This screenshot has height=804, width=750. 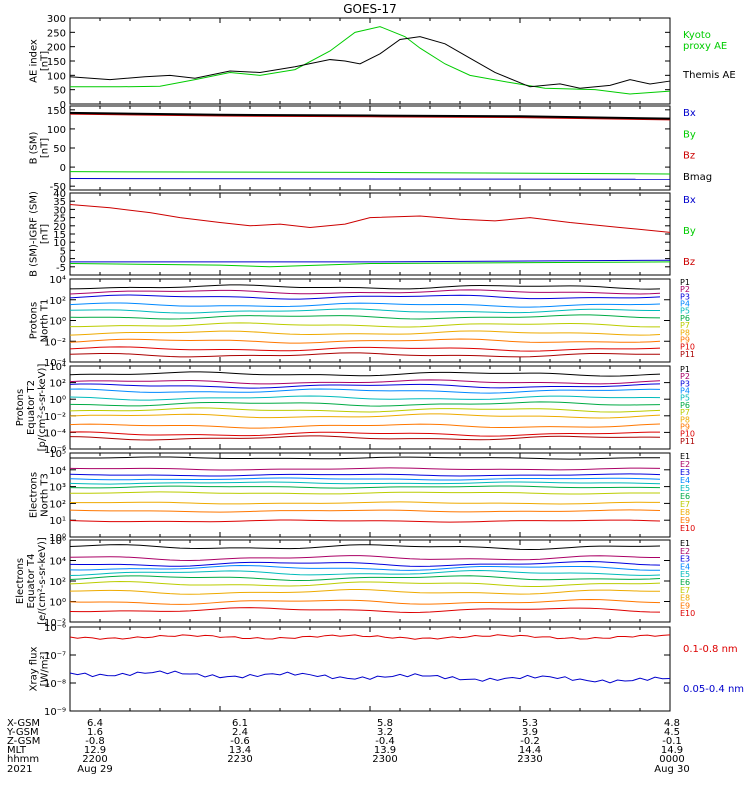 What do you see at coordinates (61, 268) in the screenshot?
I see `bigrf-y-tick-label: -5` at bounding box center [61, 268].